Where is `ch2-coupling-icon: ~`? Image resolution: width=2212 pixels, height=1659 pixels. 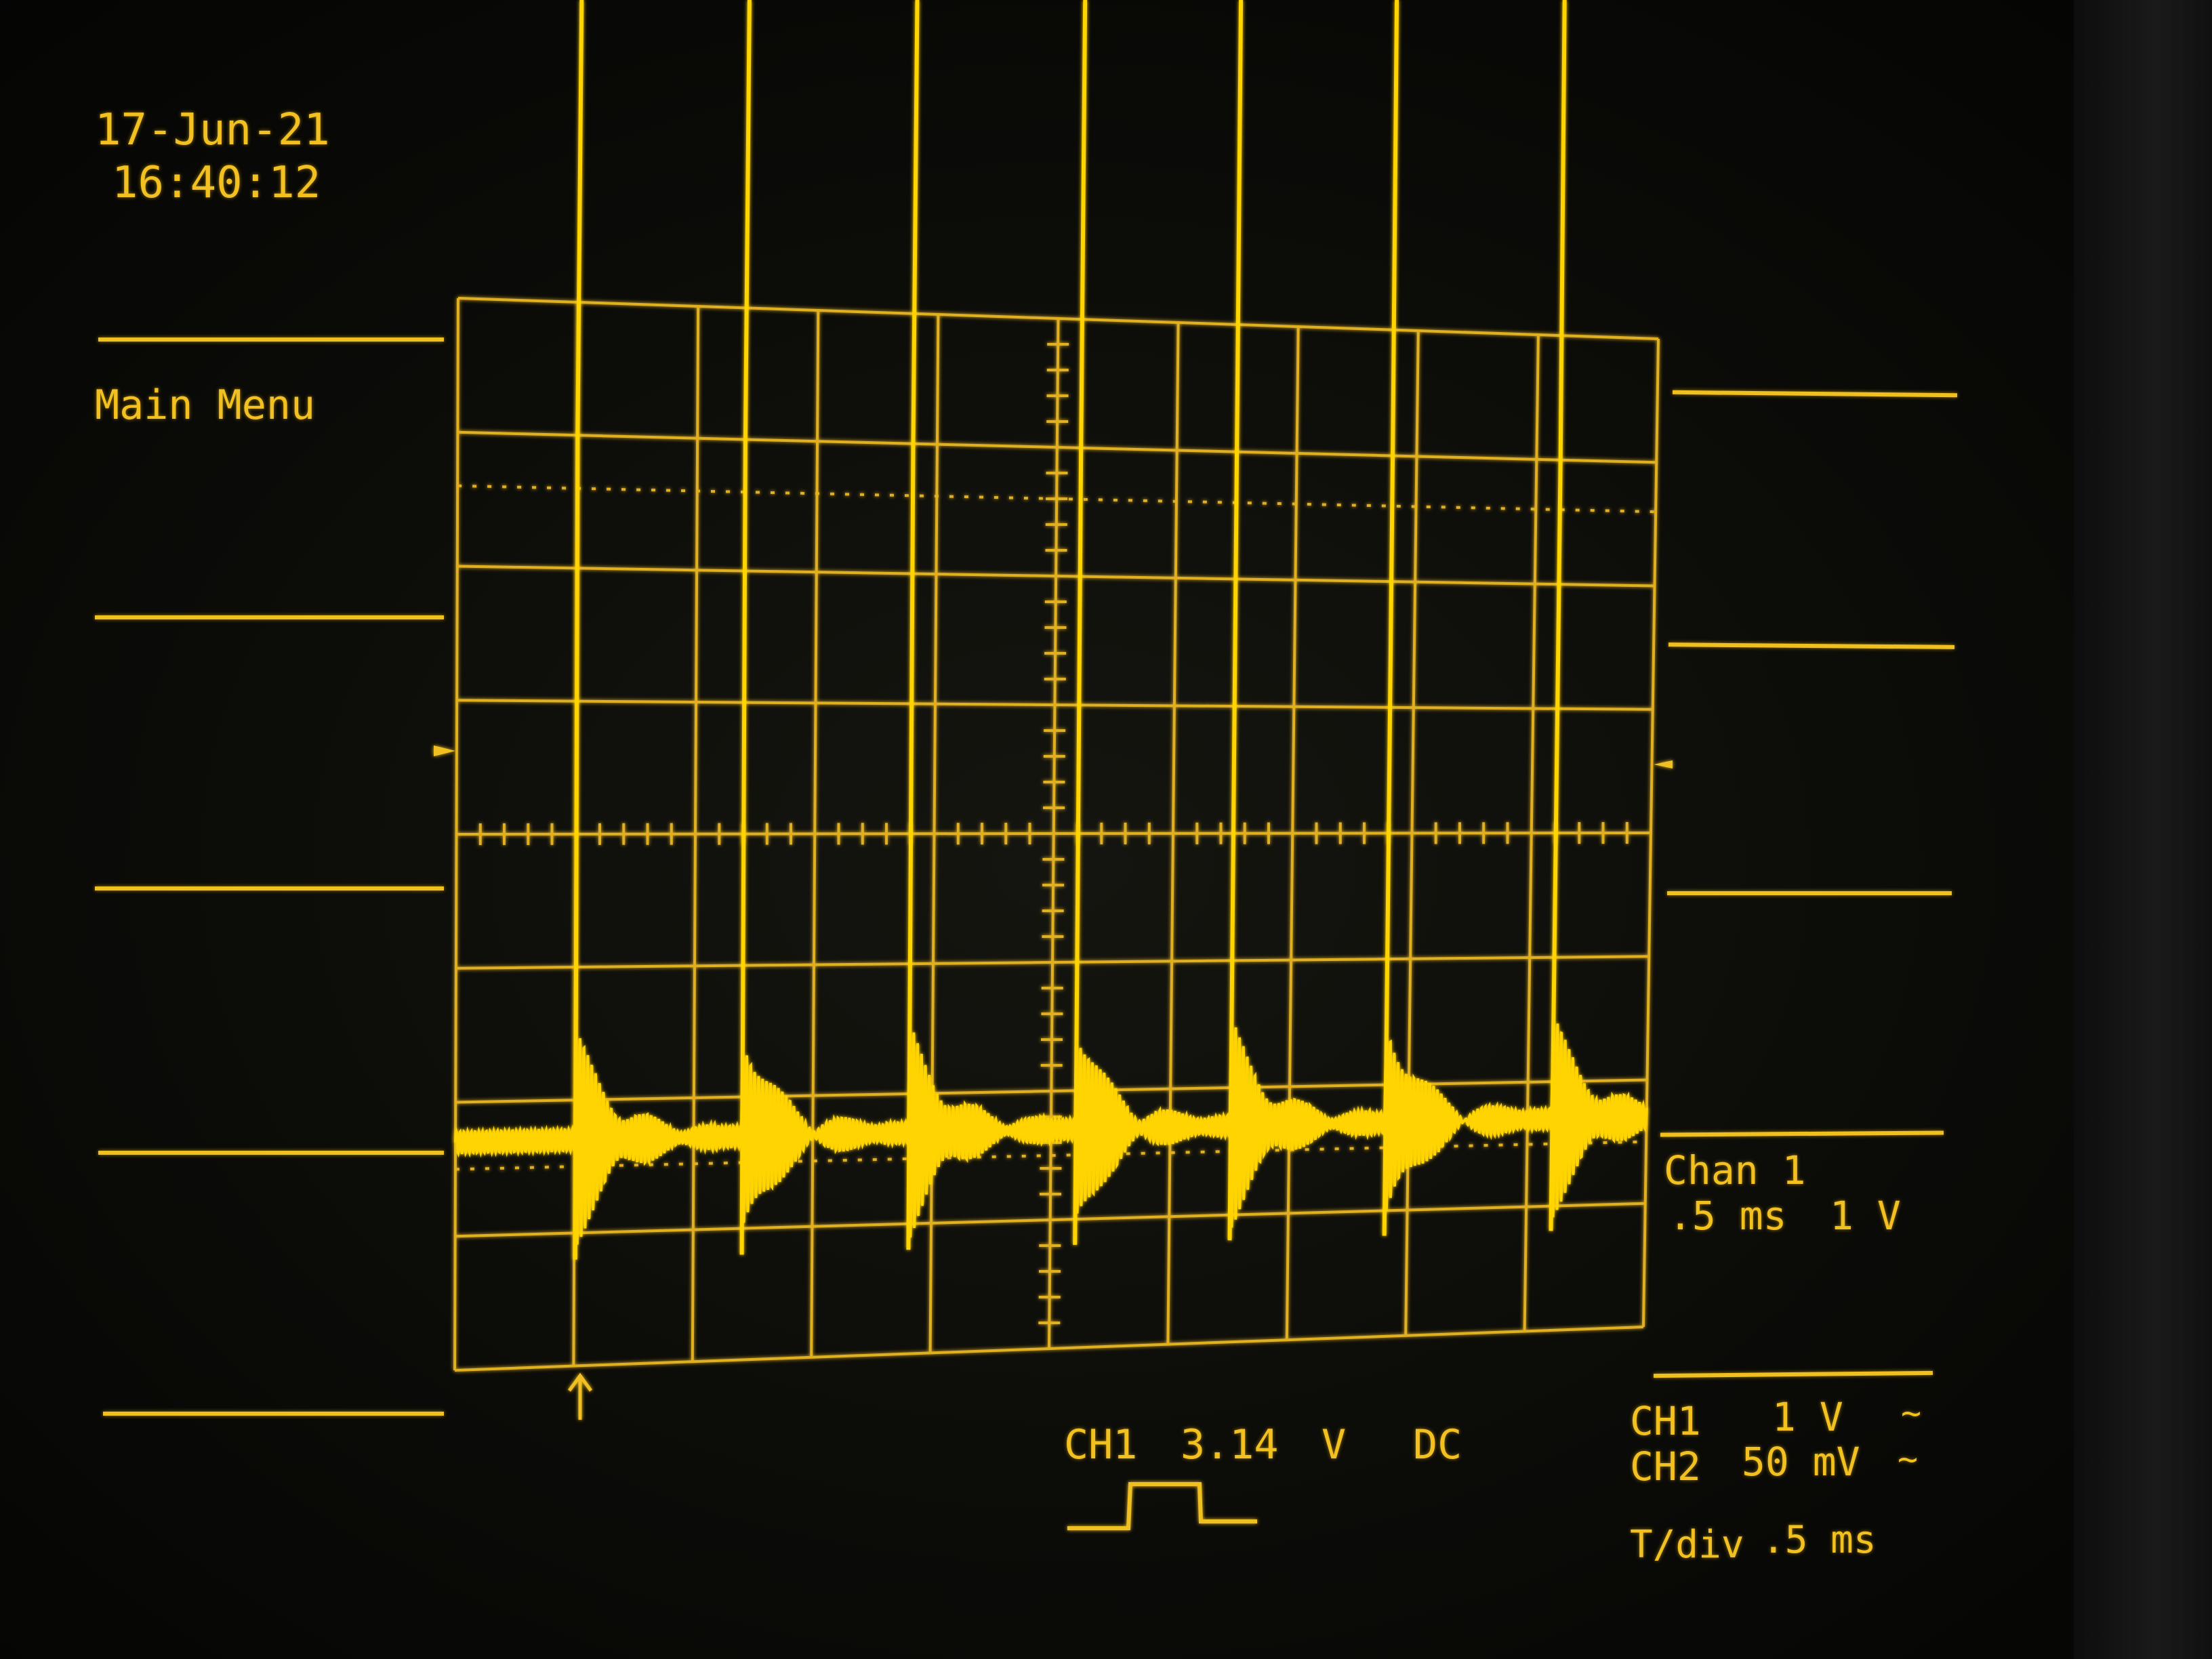 ch2-coupling-icon: ~ is located at coordinates (1909, 1459).